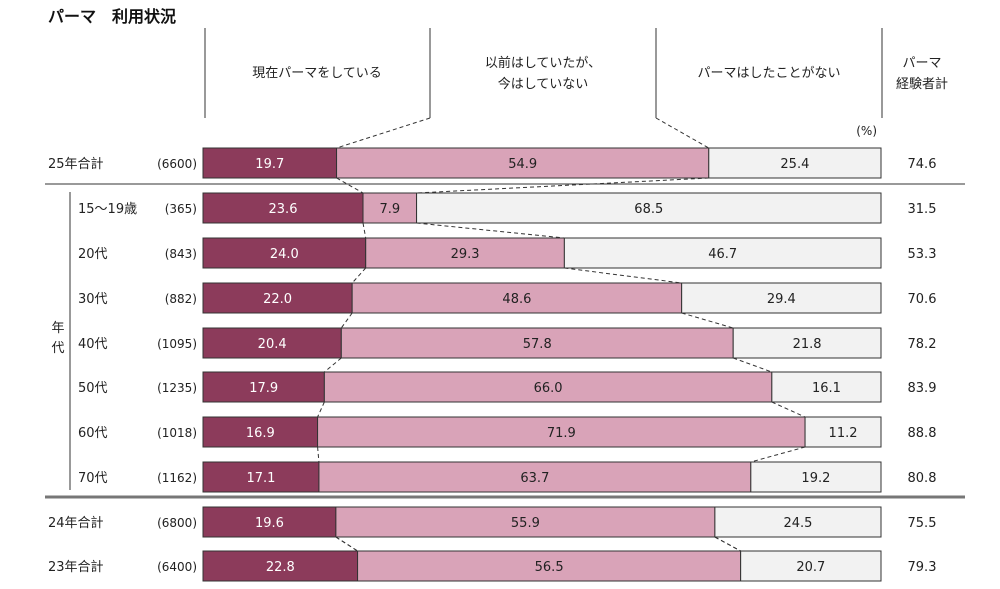 The width and height of the screenshot is (1000, 589). I want to click on row-label: 25年合計, so click(76, 164).